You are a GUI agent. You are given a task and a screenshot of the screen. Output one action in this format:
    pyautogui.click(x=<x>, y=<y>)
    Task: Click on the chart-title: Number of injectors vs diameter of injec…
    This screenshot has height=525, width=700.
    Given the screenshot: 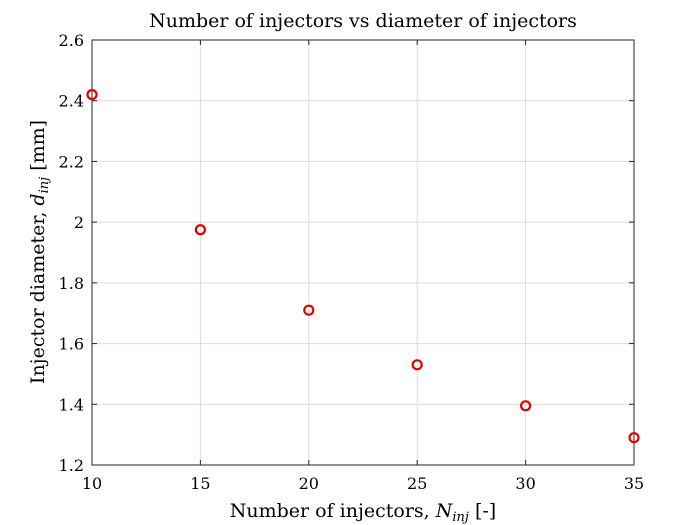 What is the action you would take?
    pyautogui.click(x=363, y=21)
    